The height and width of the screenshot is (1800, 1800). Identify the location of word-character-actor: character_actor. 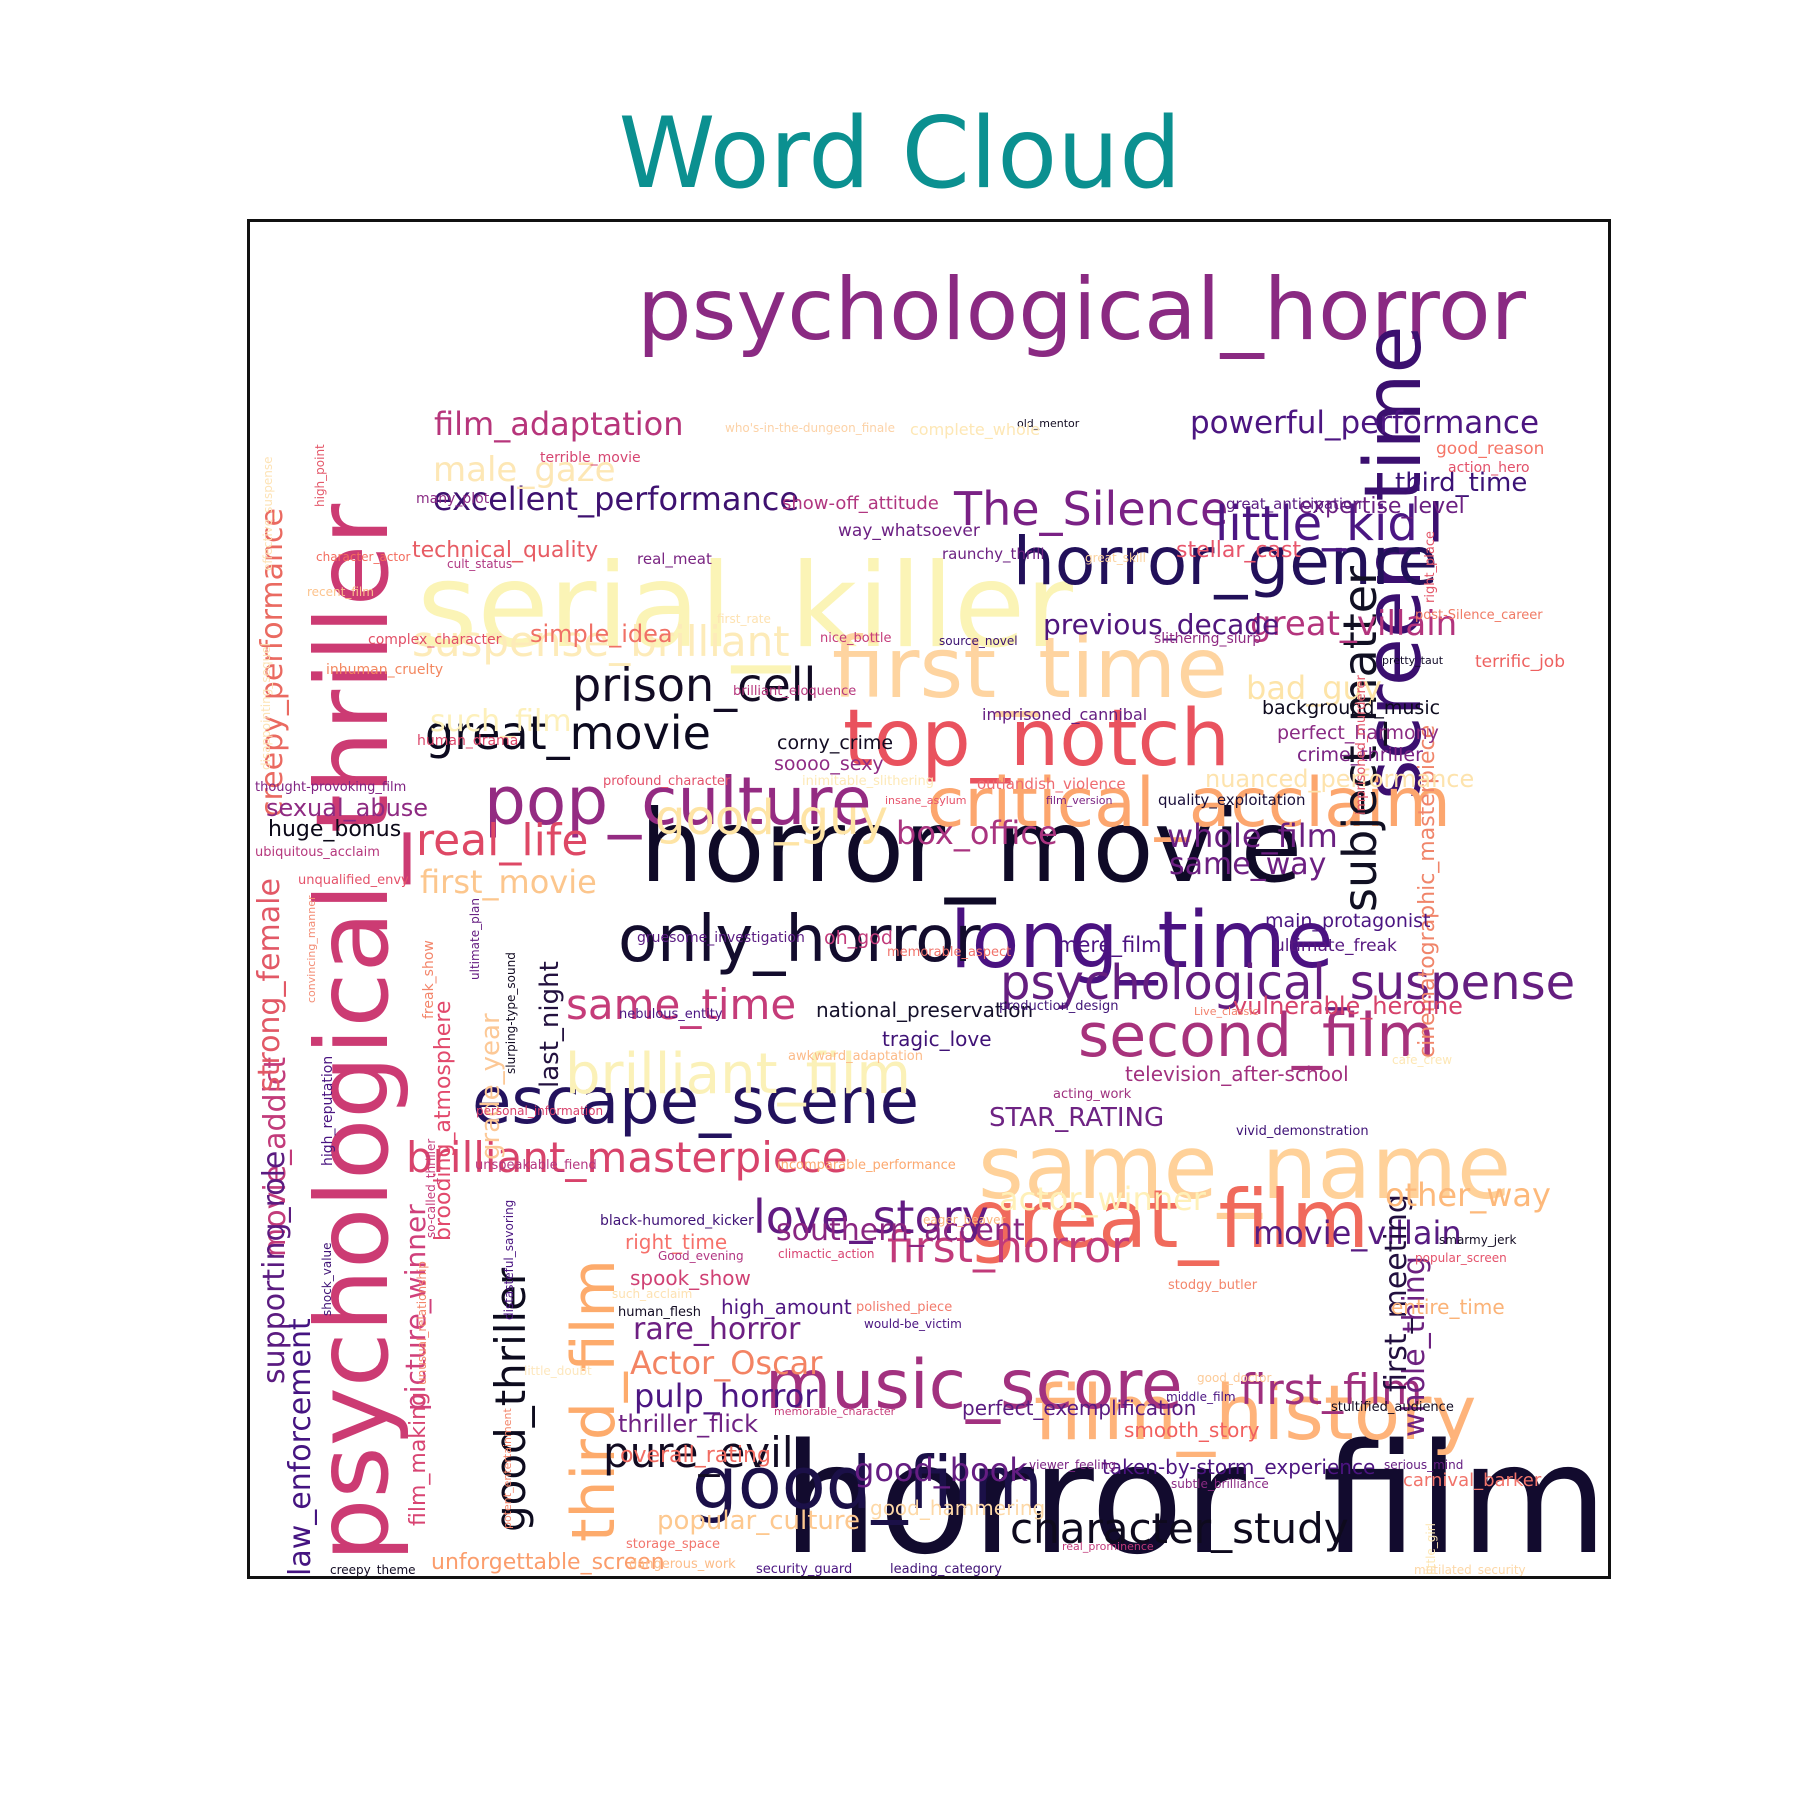
(363, 557).